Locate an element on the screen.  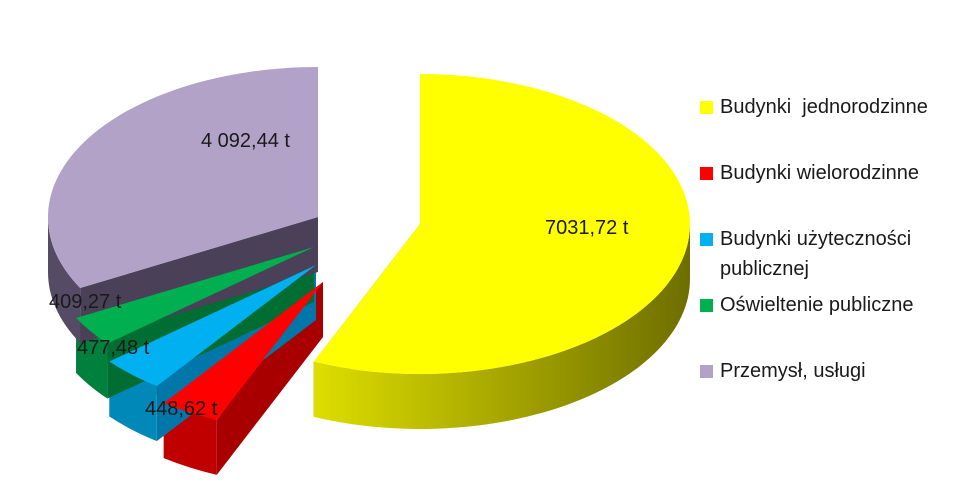
legend-item-budynki-uzytecznosci-publicznej: Budynki użyteczności publicznej is located at coordinates (835, 257).